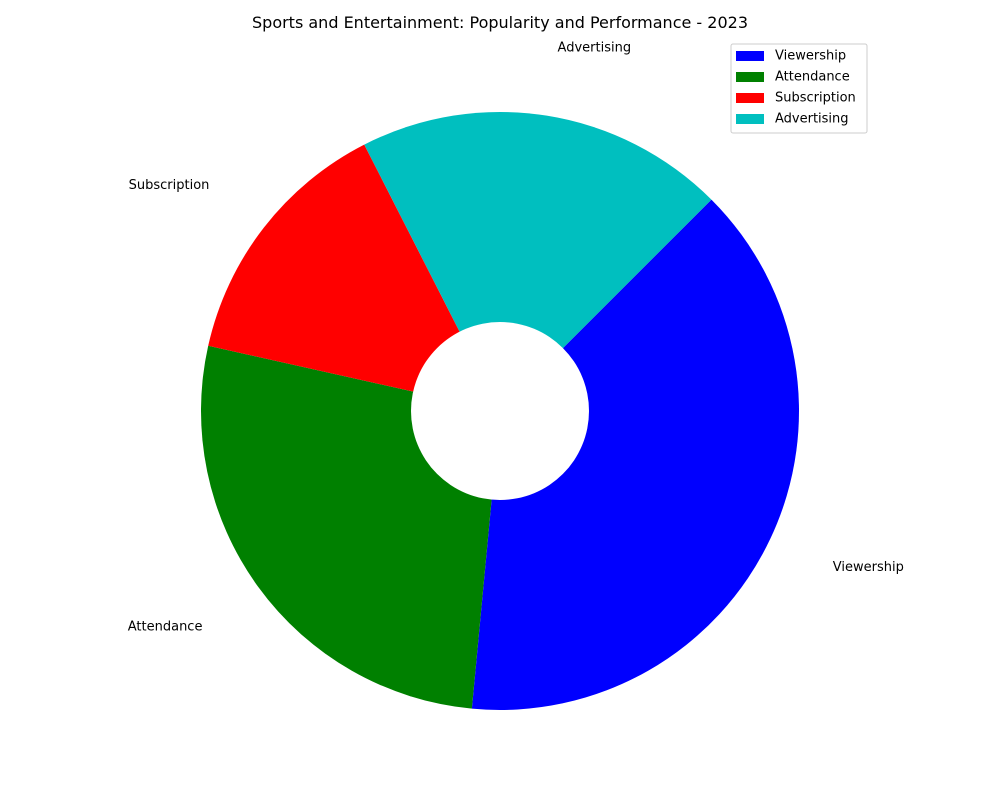  I want to click on legend-label-viewership: Viewership, so click(810, 56).